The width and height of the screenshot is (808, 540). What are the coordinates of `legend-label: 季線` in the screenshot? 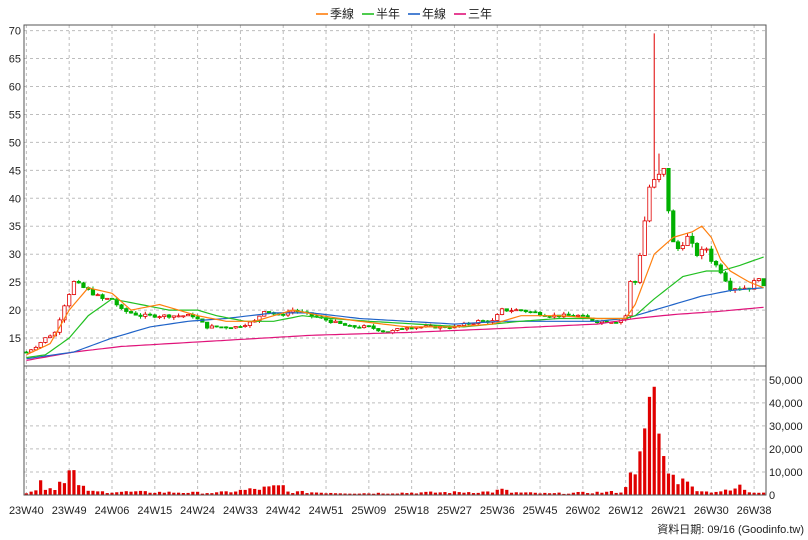 It's located at (342, 13).